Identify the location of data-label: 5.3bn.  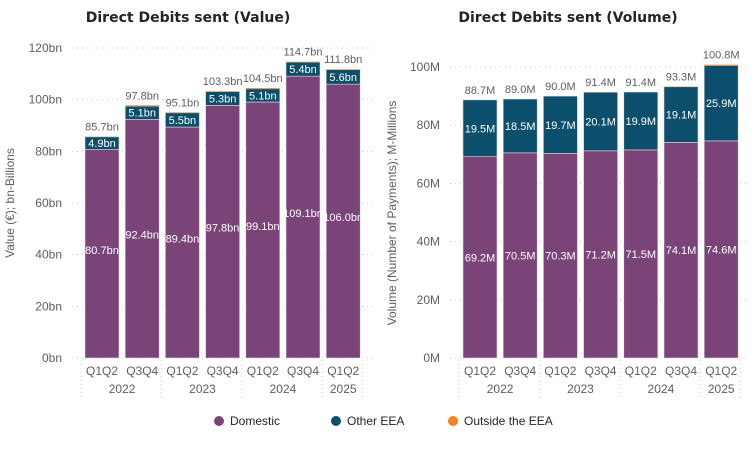
(223, 100).